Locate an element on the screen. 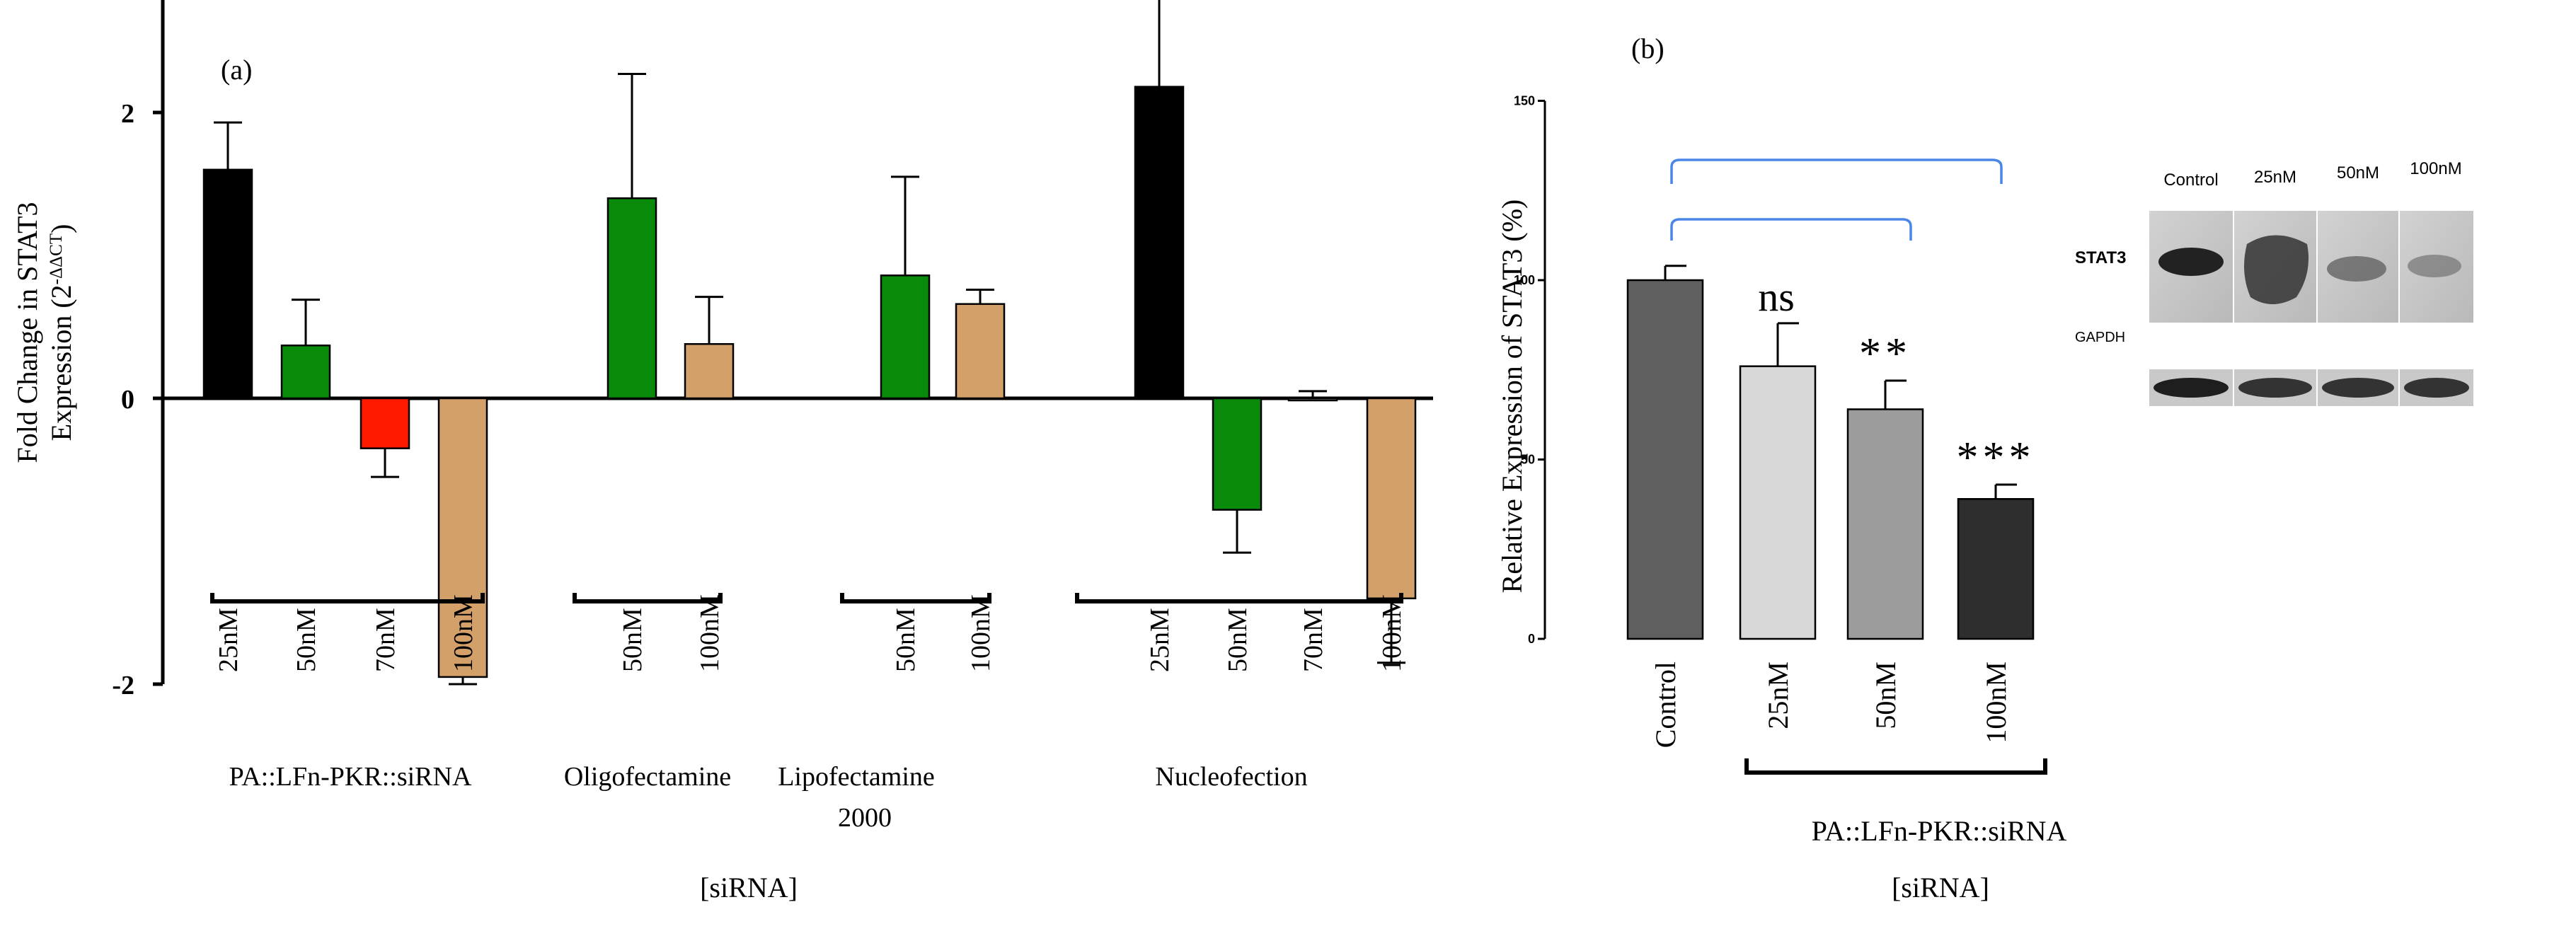 This screenshot has height=936, width=2576. panel-b-ytick-label: 100 is located at coordinates (1524, 280).